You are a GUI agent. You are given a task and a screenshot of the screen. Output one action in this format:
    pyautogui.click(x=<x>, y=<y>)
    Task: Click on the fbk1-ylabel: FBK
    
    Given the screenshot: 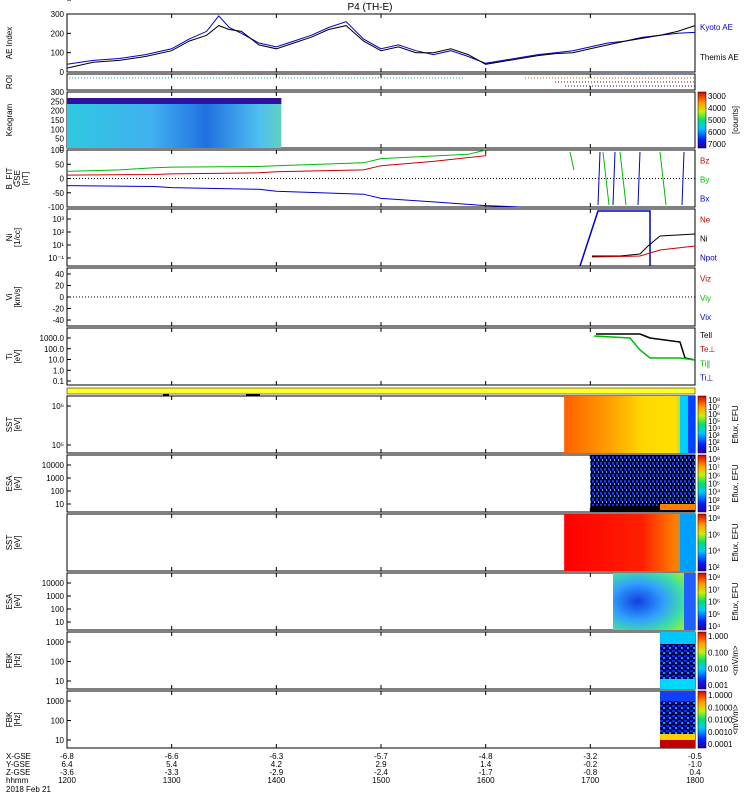 What is the action you would take?
    pyautogui.click(x=9, y=660)
    